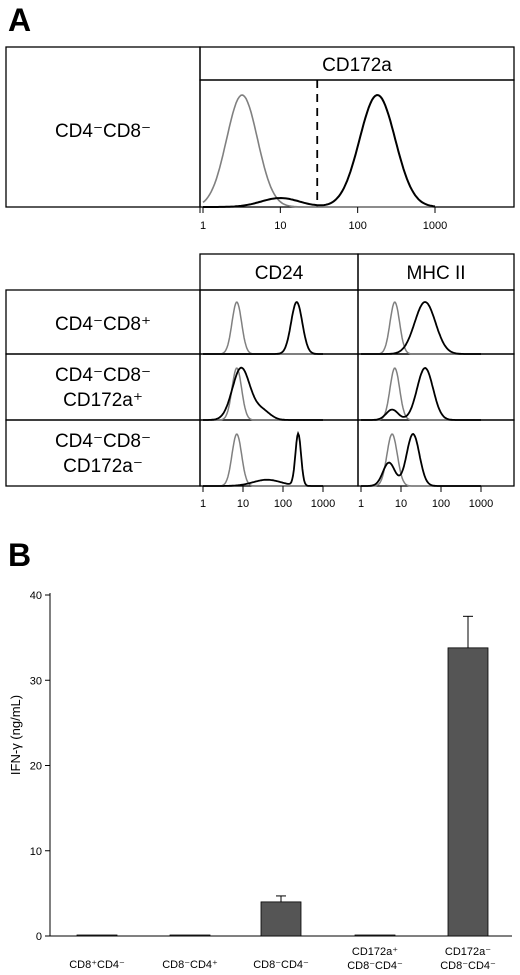 This screenshot has height=975, width=520. What do you see at coordinates (103, 131) in the screenshot?
I see `top-row-label: CD4⁻CD8⁻` at bounding box center [103, 131].